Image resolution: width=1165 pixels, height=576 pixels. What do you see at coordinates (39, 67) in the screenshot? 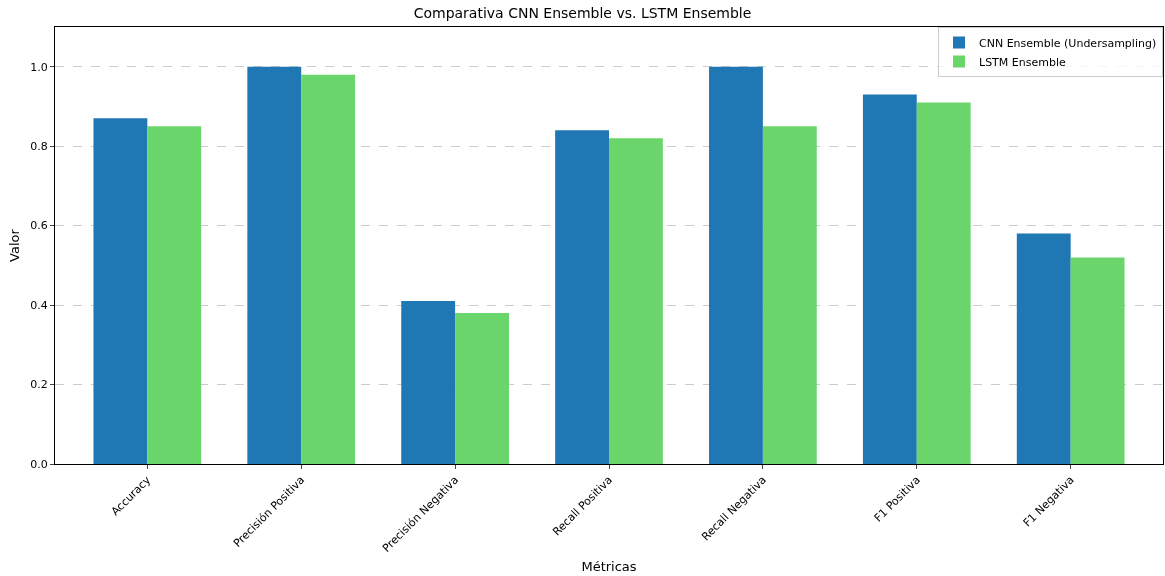
I see `y-tick-label: 1.0` at bounding box center [39, 67].